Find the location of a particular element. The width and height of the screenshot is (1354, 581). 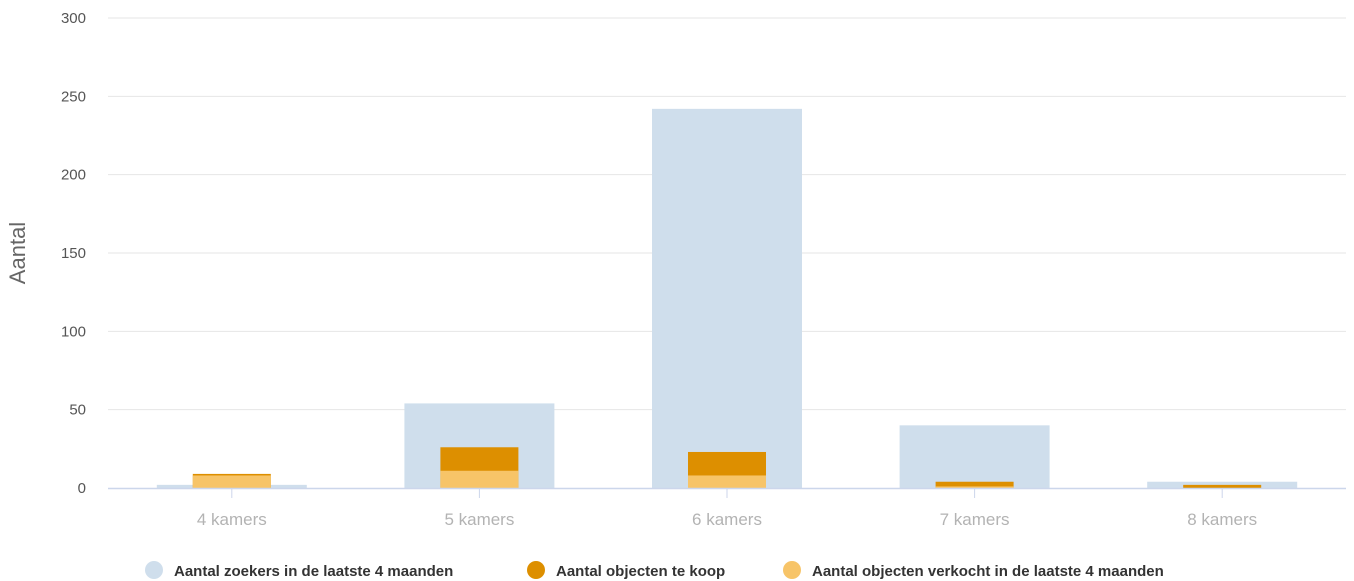

y-tick-label: 50 is located at coordinates (77, 410).